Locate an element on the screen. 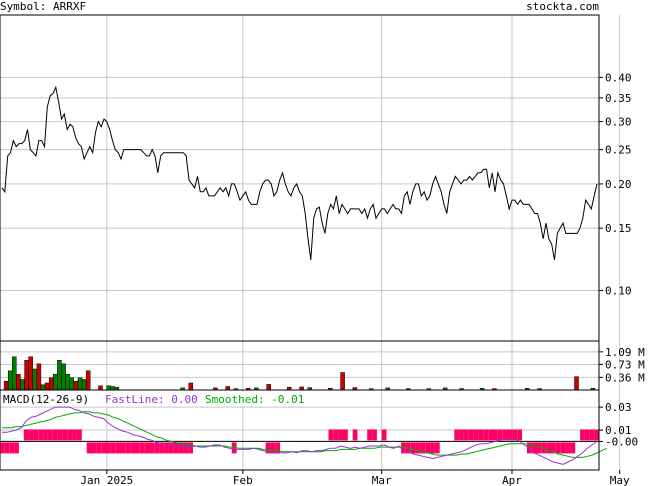 Image resolution: width=655 pixels, height=486 pixels. y-tick-label: 1.09 M is located at coordinates (625, 352).